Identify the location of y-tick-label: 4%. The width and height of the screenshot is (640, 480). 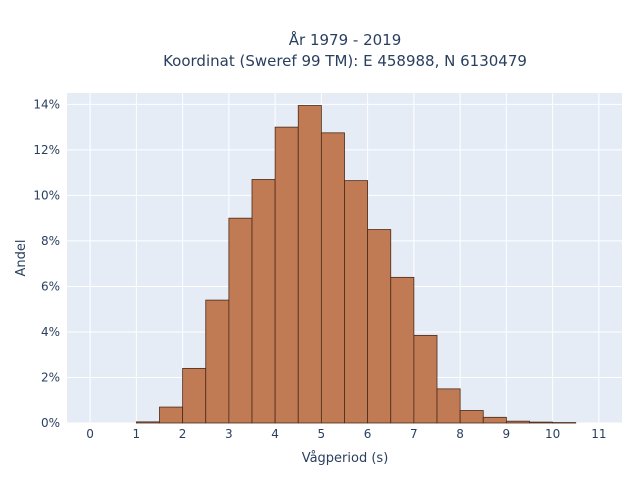
(50, 332).